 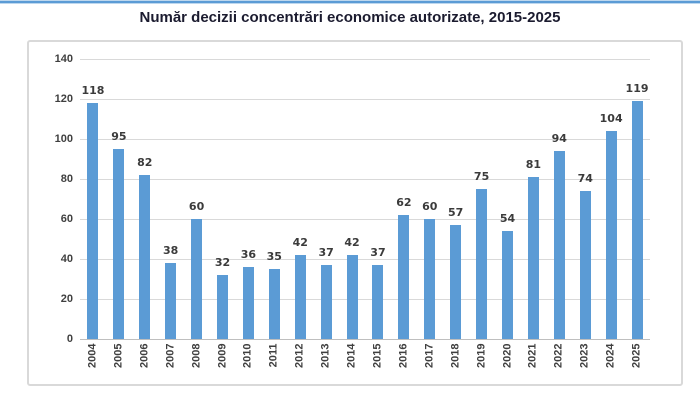 I want to click on x-axis-tick-label: 2020, so click(x=507, y=355).